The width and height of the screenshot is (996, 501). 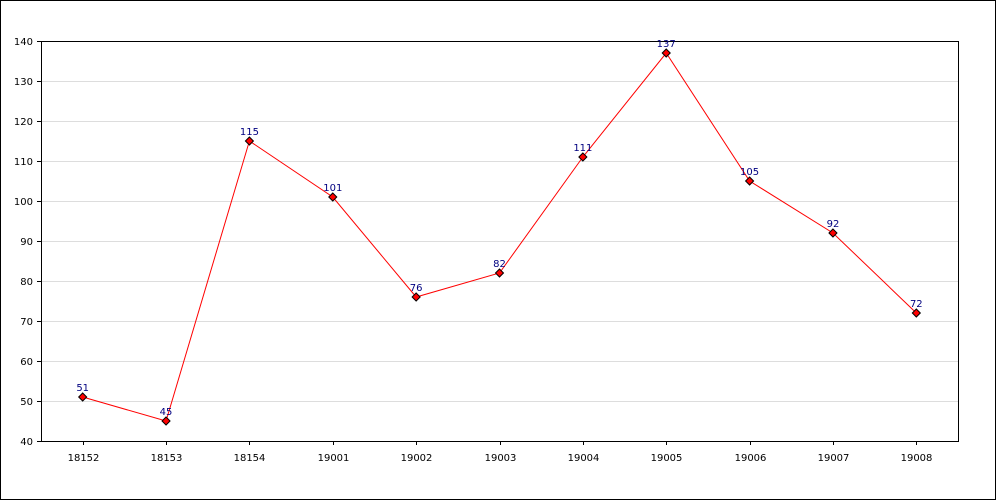 I want to click on data-label: 72, so click(x=916, y=304).